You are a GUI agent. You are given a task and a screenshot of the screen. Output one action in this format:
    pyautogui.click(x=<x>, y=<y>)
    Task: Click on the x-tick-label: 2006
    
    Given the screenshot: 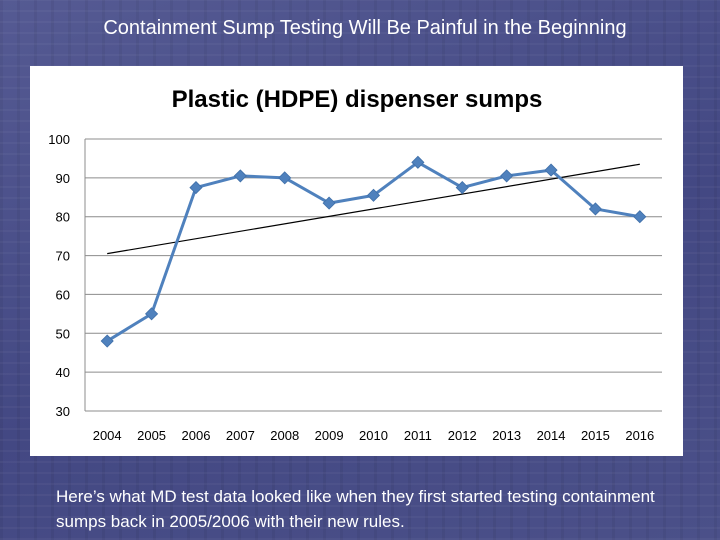 What is the action you would take?
    pyautogui.click(x=196, y=435)
    